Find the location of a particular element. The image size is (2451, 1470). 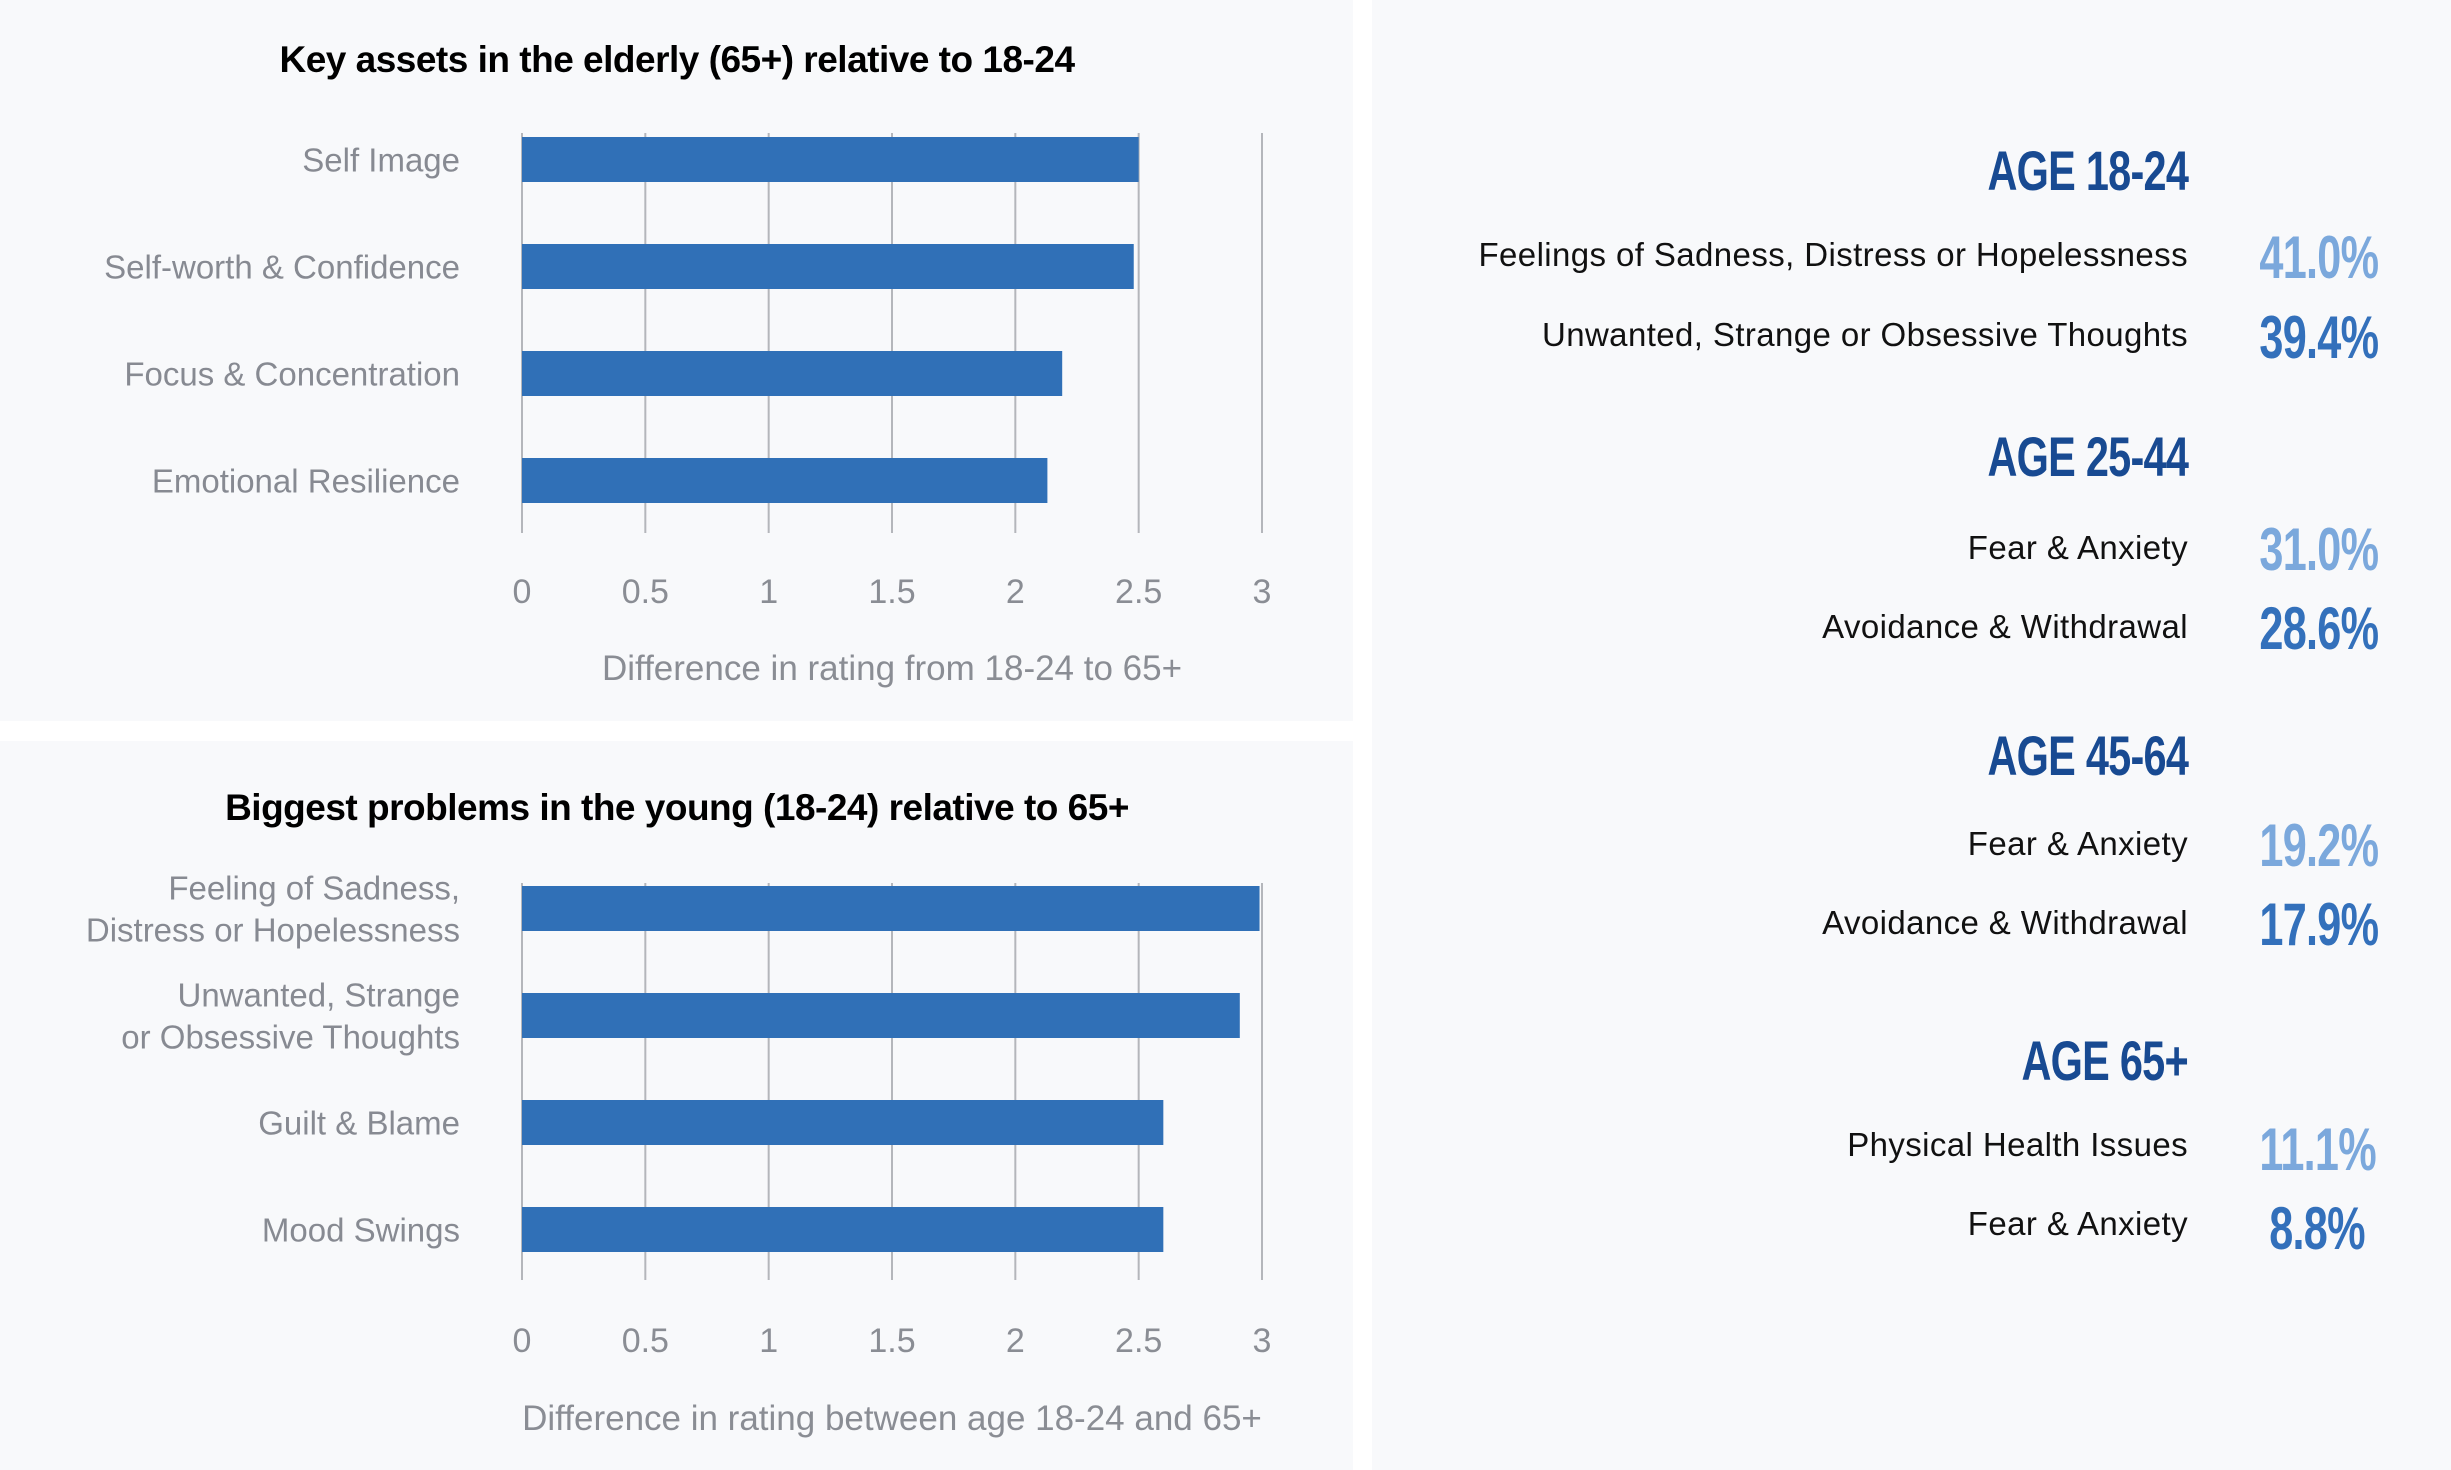

stat-value: 19.2% is located at coordinates (2319, 845).